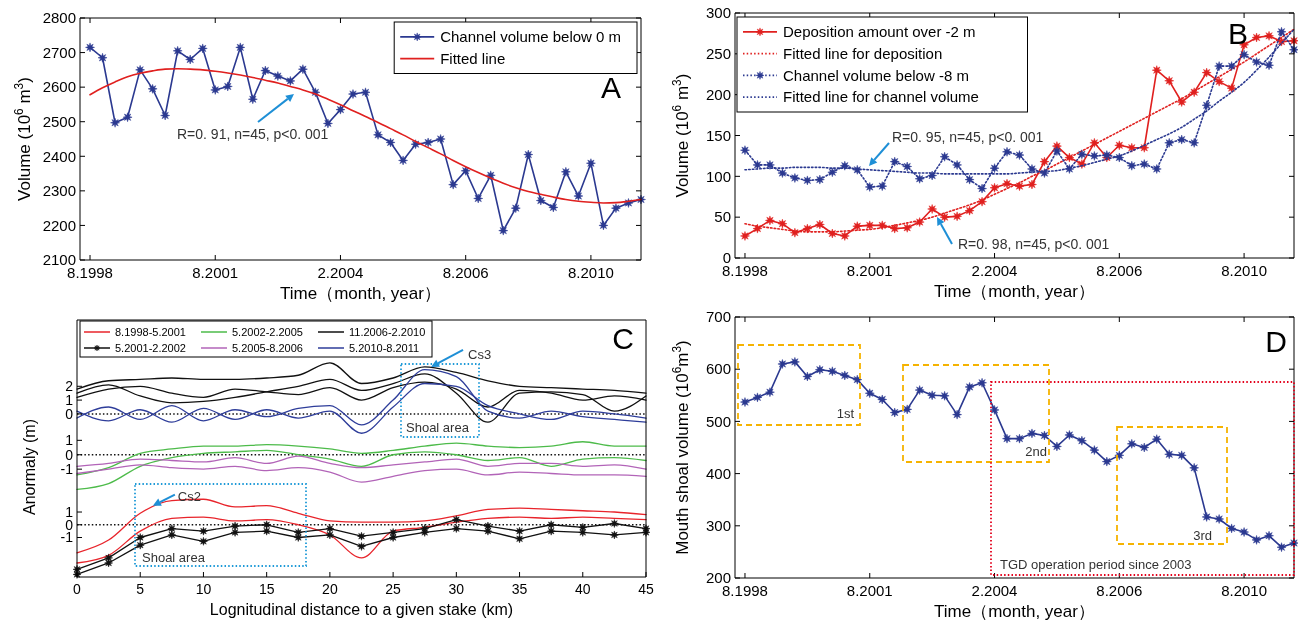 Image resolution: width=1298 pixels, height=623 pixels. I want to click on annotation: R=0. 91, n=45, p<0. 001, so click(253, 134).